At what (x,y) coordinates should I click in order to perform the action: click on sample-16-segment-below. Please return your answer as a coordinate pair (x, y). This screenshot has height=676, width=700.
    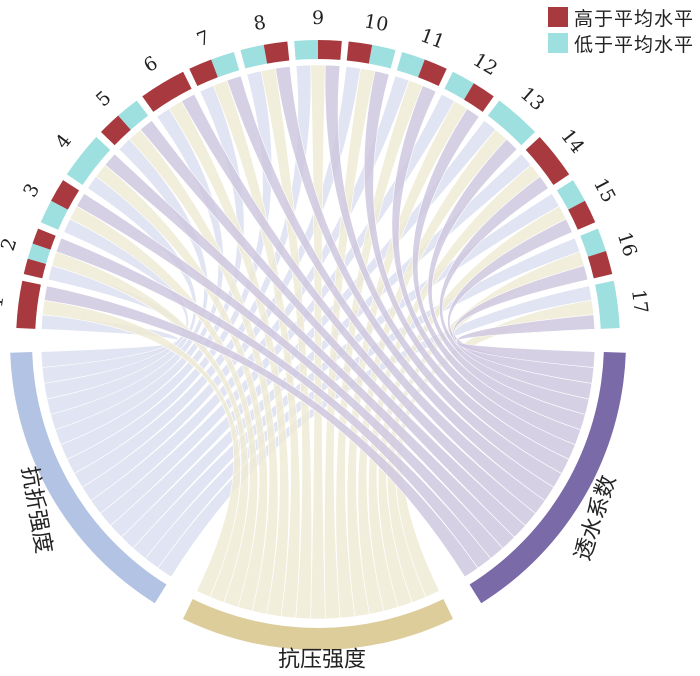
    Looking at the image, I should click on (593, 242).